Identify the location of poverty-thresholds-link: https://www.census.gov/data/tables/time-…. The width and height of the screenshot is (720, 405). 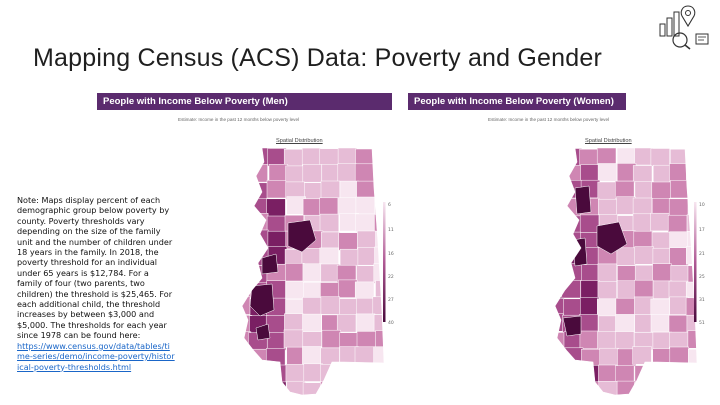
(96, 356).